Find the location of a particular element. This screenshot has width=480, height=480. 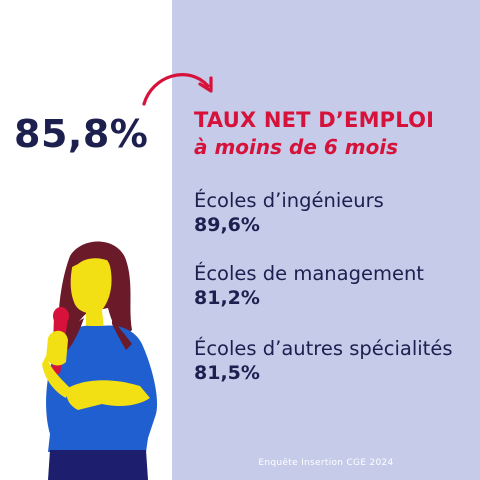

subtitle: à moins de 6 mois is located at coordinates (296, 147).